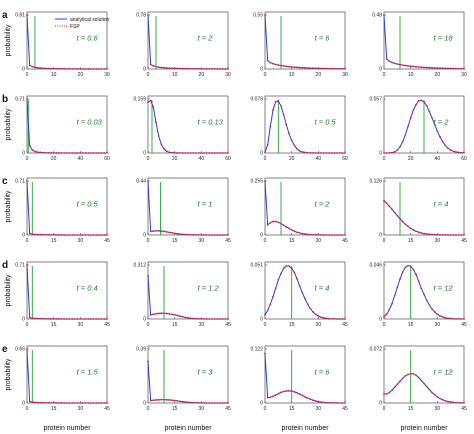 This screenshot has width=474, height=434. I want to click on plot-frame-e2, so click(188, 374).